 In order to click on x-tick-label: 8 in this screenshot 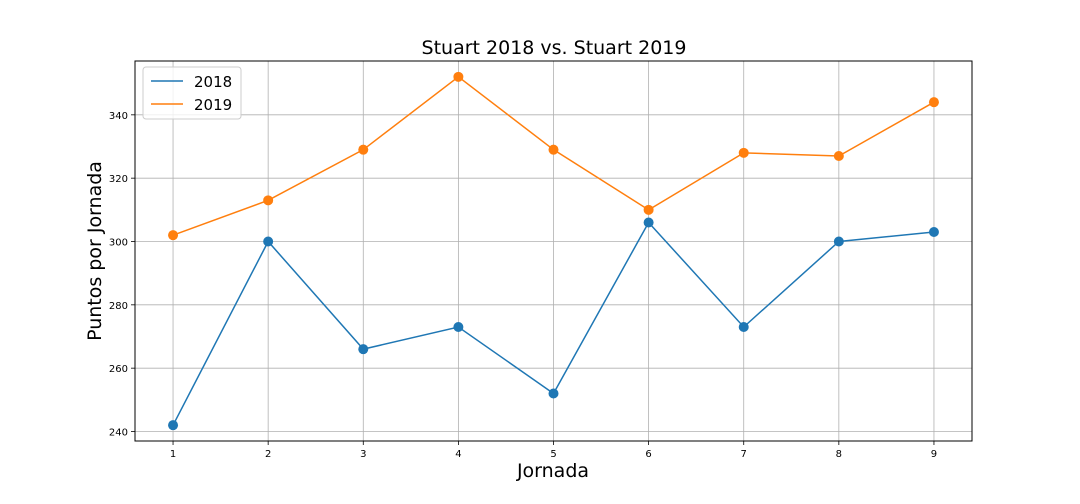, I will do `click(839, 454)`.